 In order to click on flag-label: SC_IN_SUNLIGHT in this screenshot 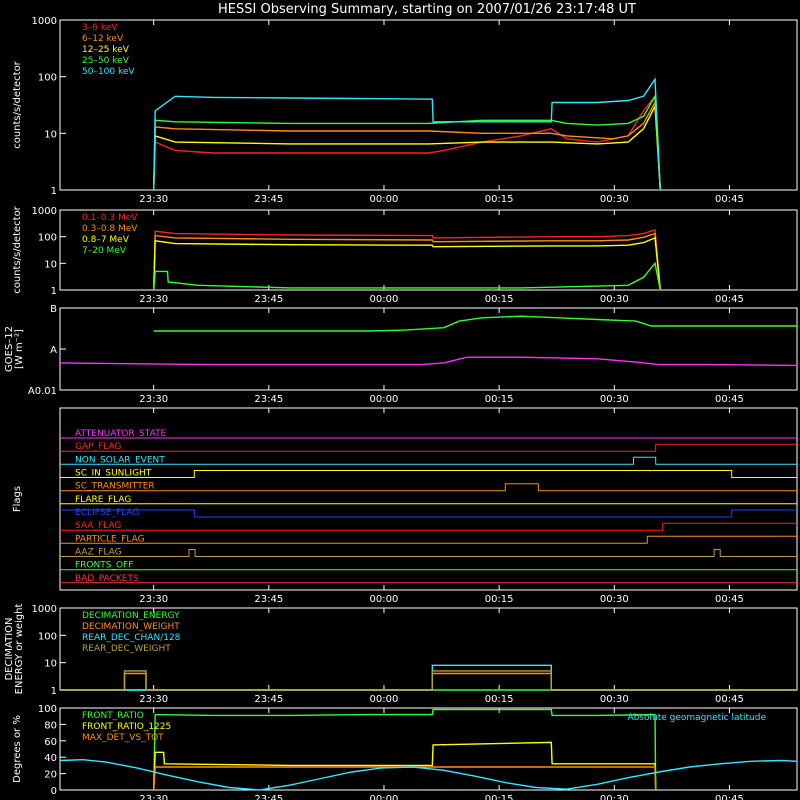, I will do `click(113, 474)`.